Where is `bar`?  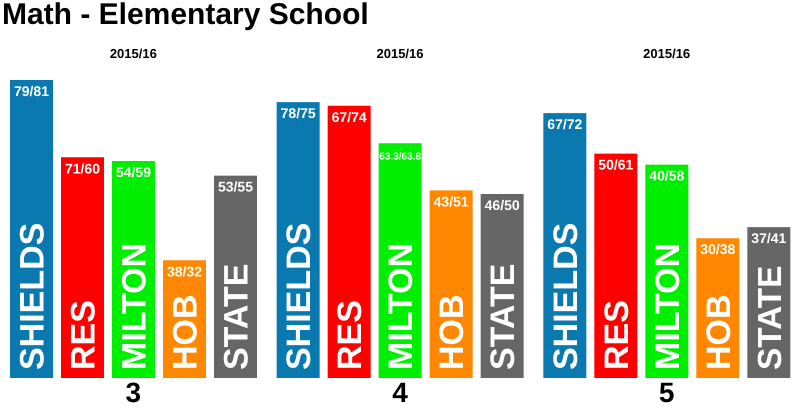
bar is located at coordinates (349, 242).